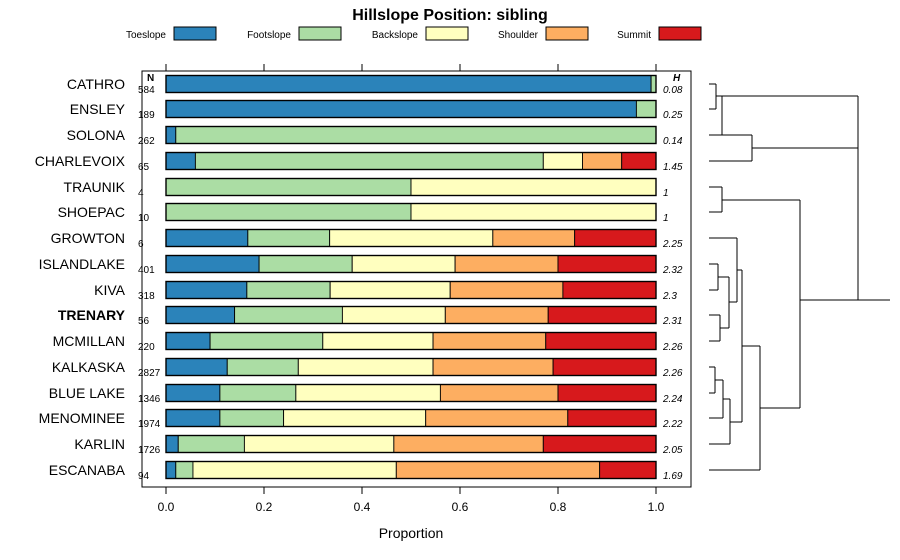  What do you see at coordinates (288, 290) in the screenshot?
I see `bar-kiva-footslope` at bounding box center [288, 290].